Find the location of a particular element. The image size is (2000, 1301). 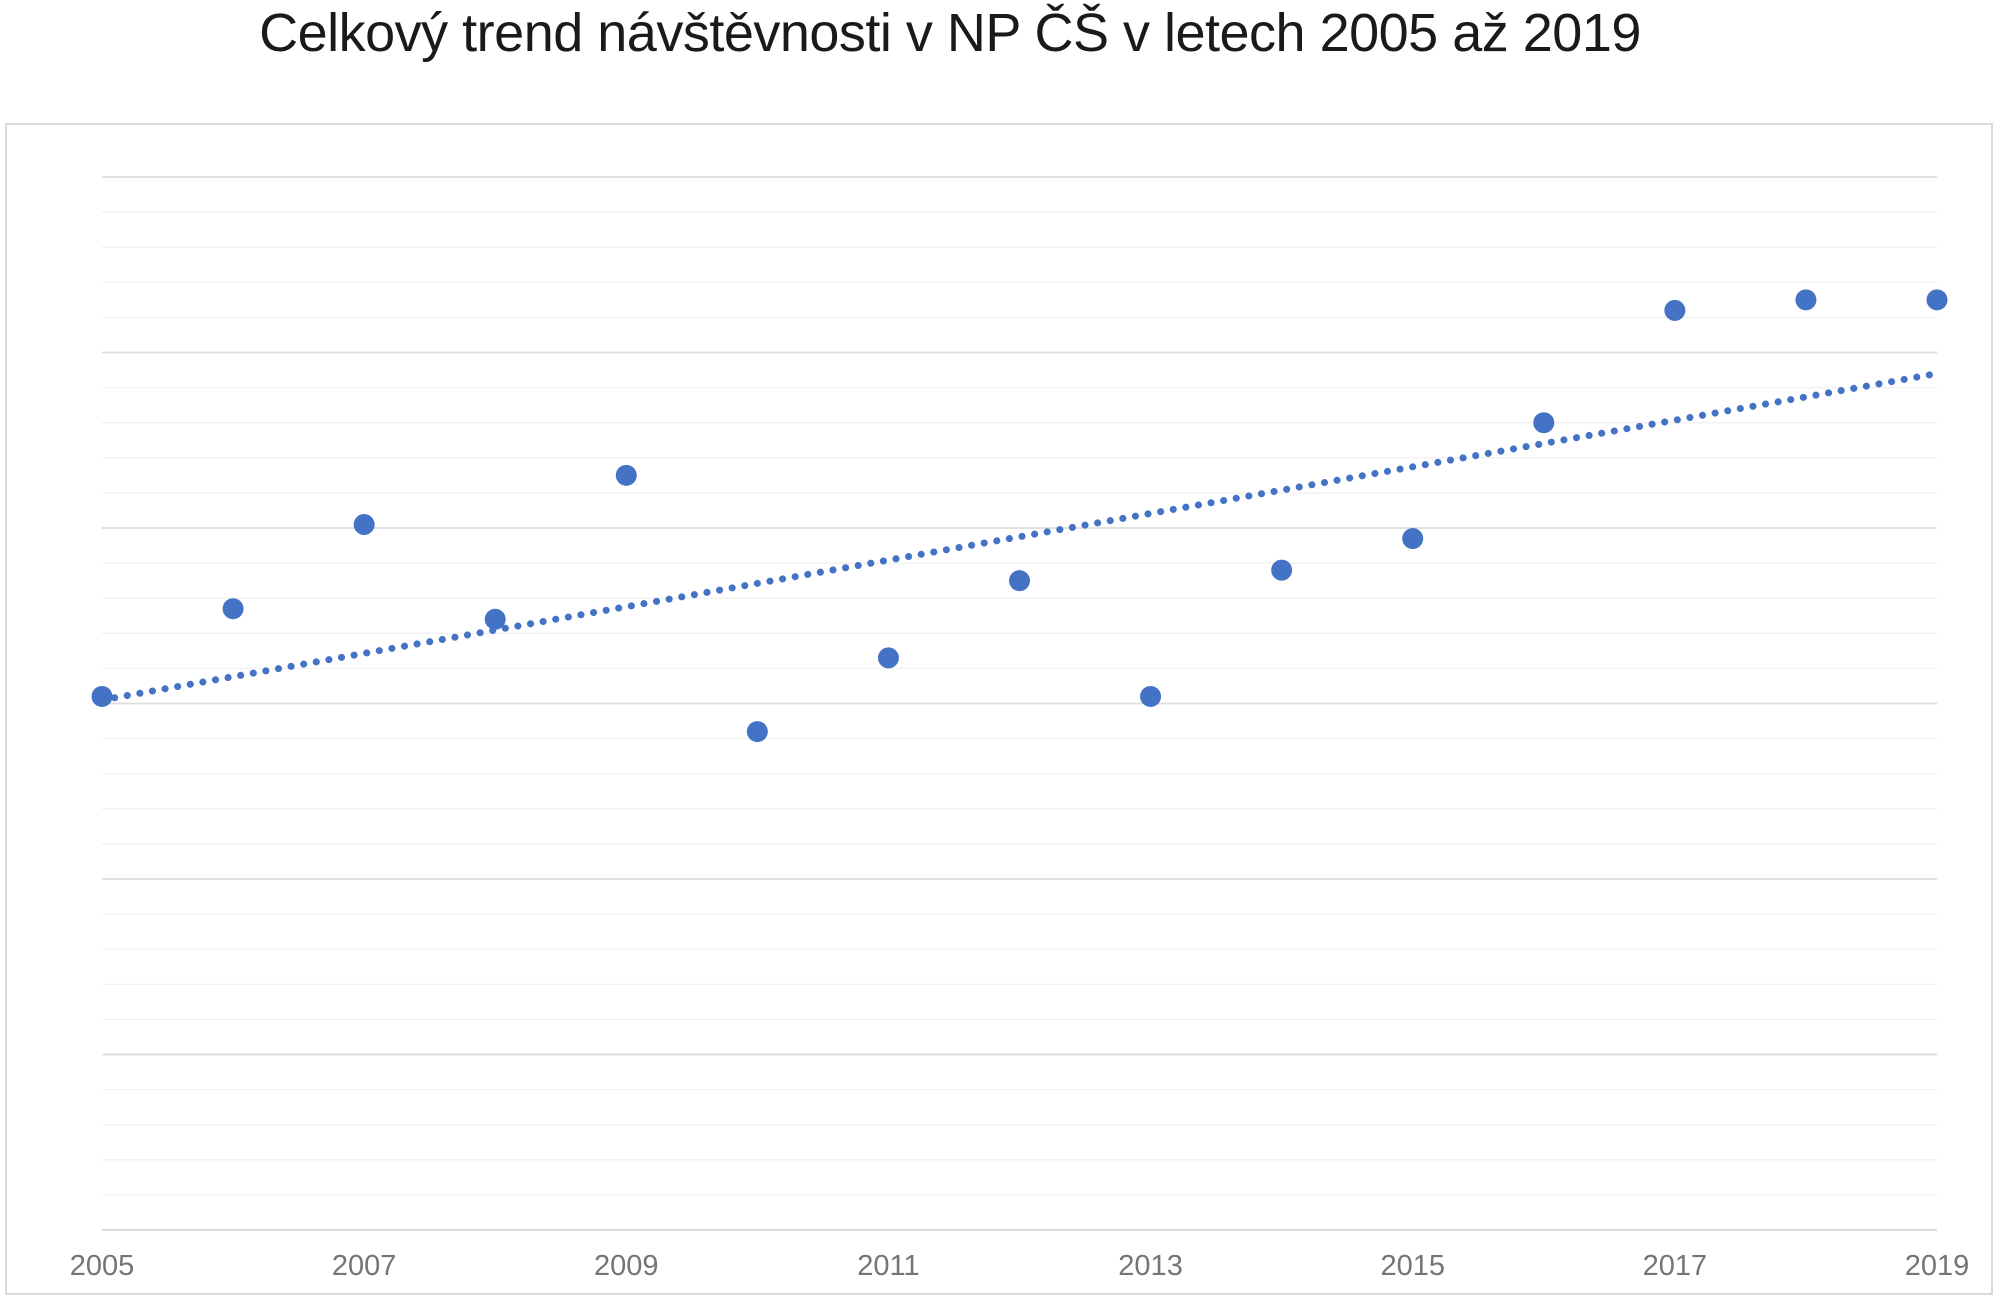

data-point-2007 is located at coordinates (364, 524).